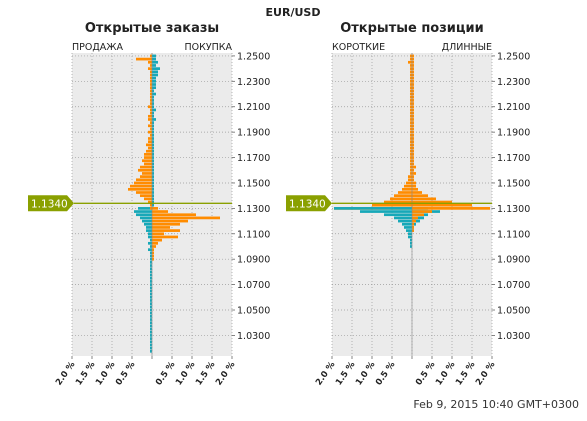 The height and width of the screenshot is (421, 587). Describe the element at coordinates (513, 285) in the screenshot. I see `positions-y-tick-label: 1.0700` at that location.